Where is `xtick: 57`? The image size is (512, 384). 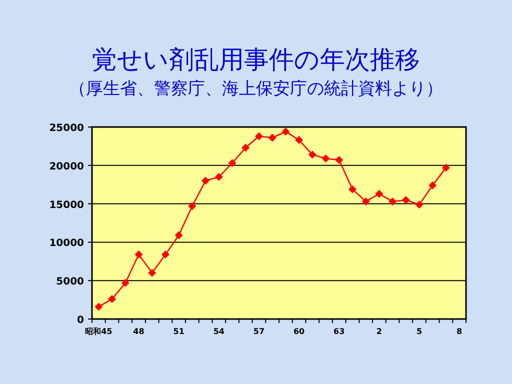 xtick: 57 is located at coordinates (259, 331).